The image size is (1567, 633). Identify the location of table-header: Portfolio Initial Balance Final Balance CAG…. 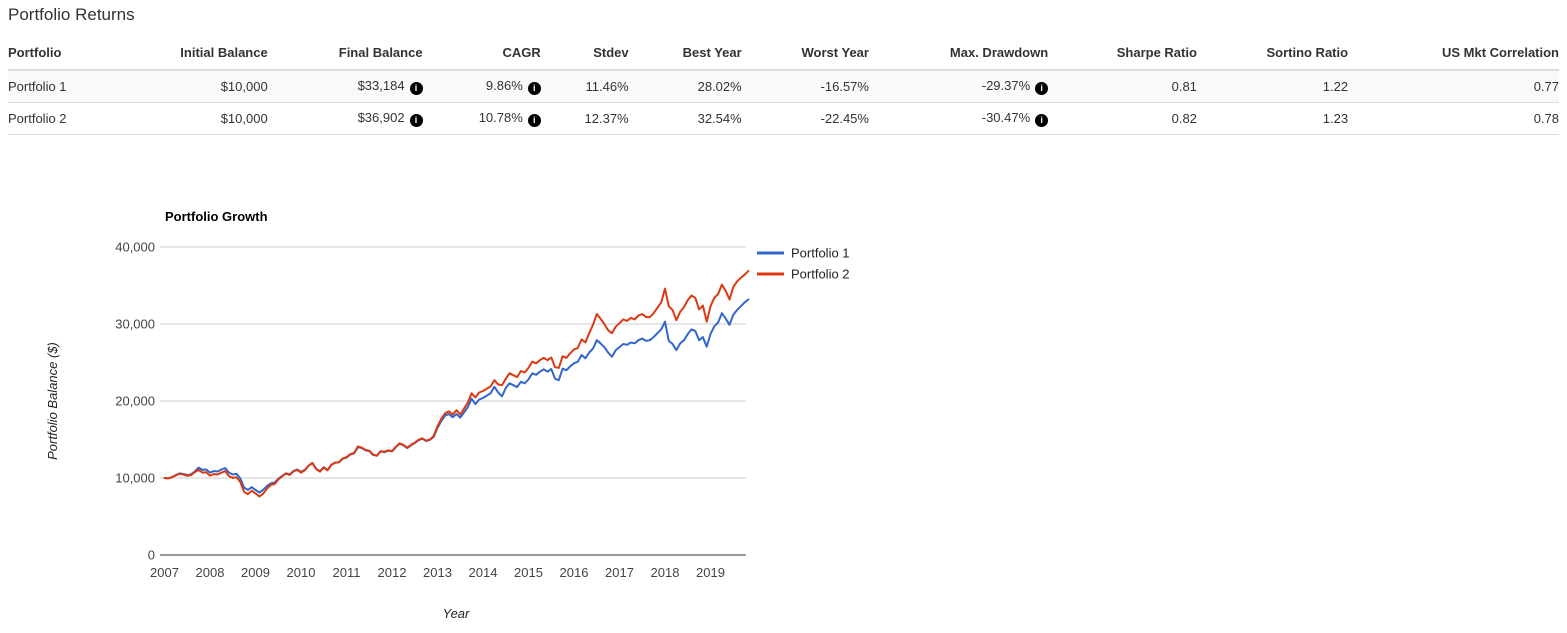
(783, 53).